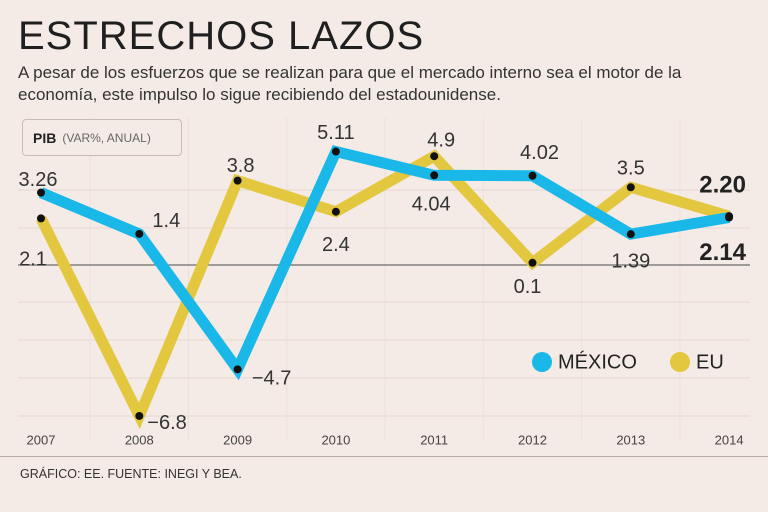 This screenshot has height=512, width=768. Describe the element at coordinates (41, 439) in the screenshot. I see `x-tick-label-2007: 2007` at that location.